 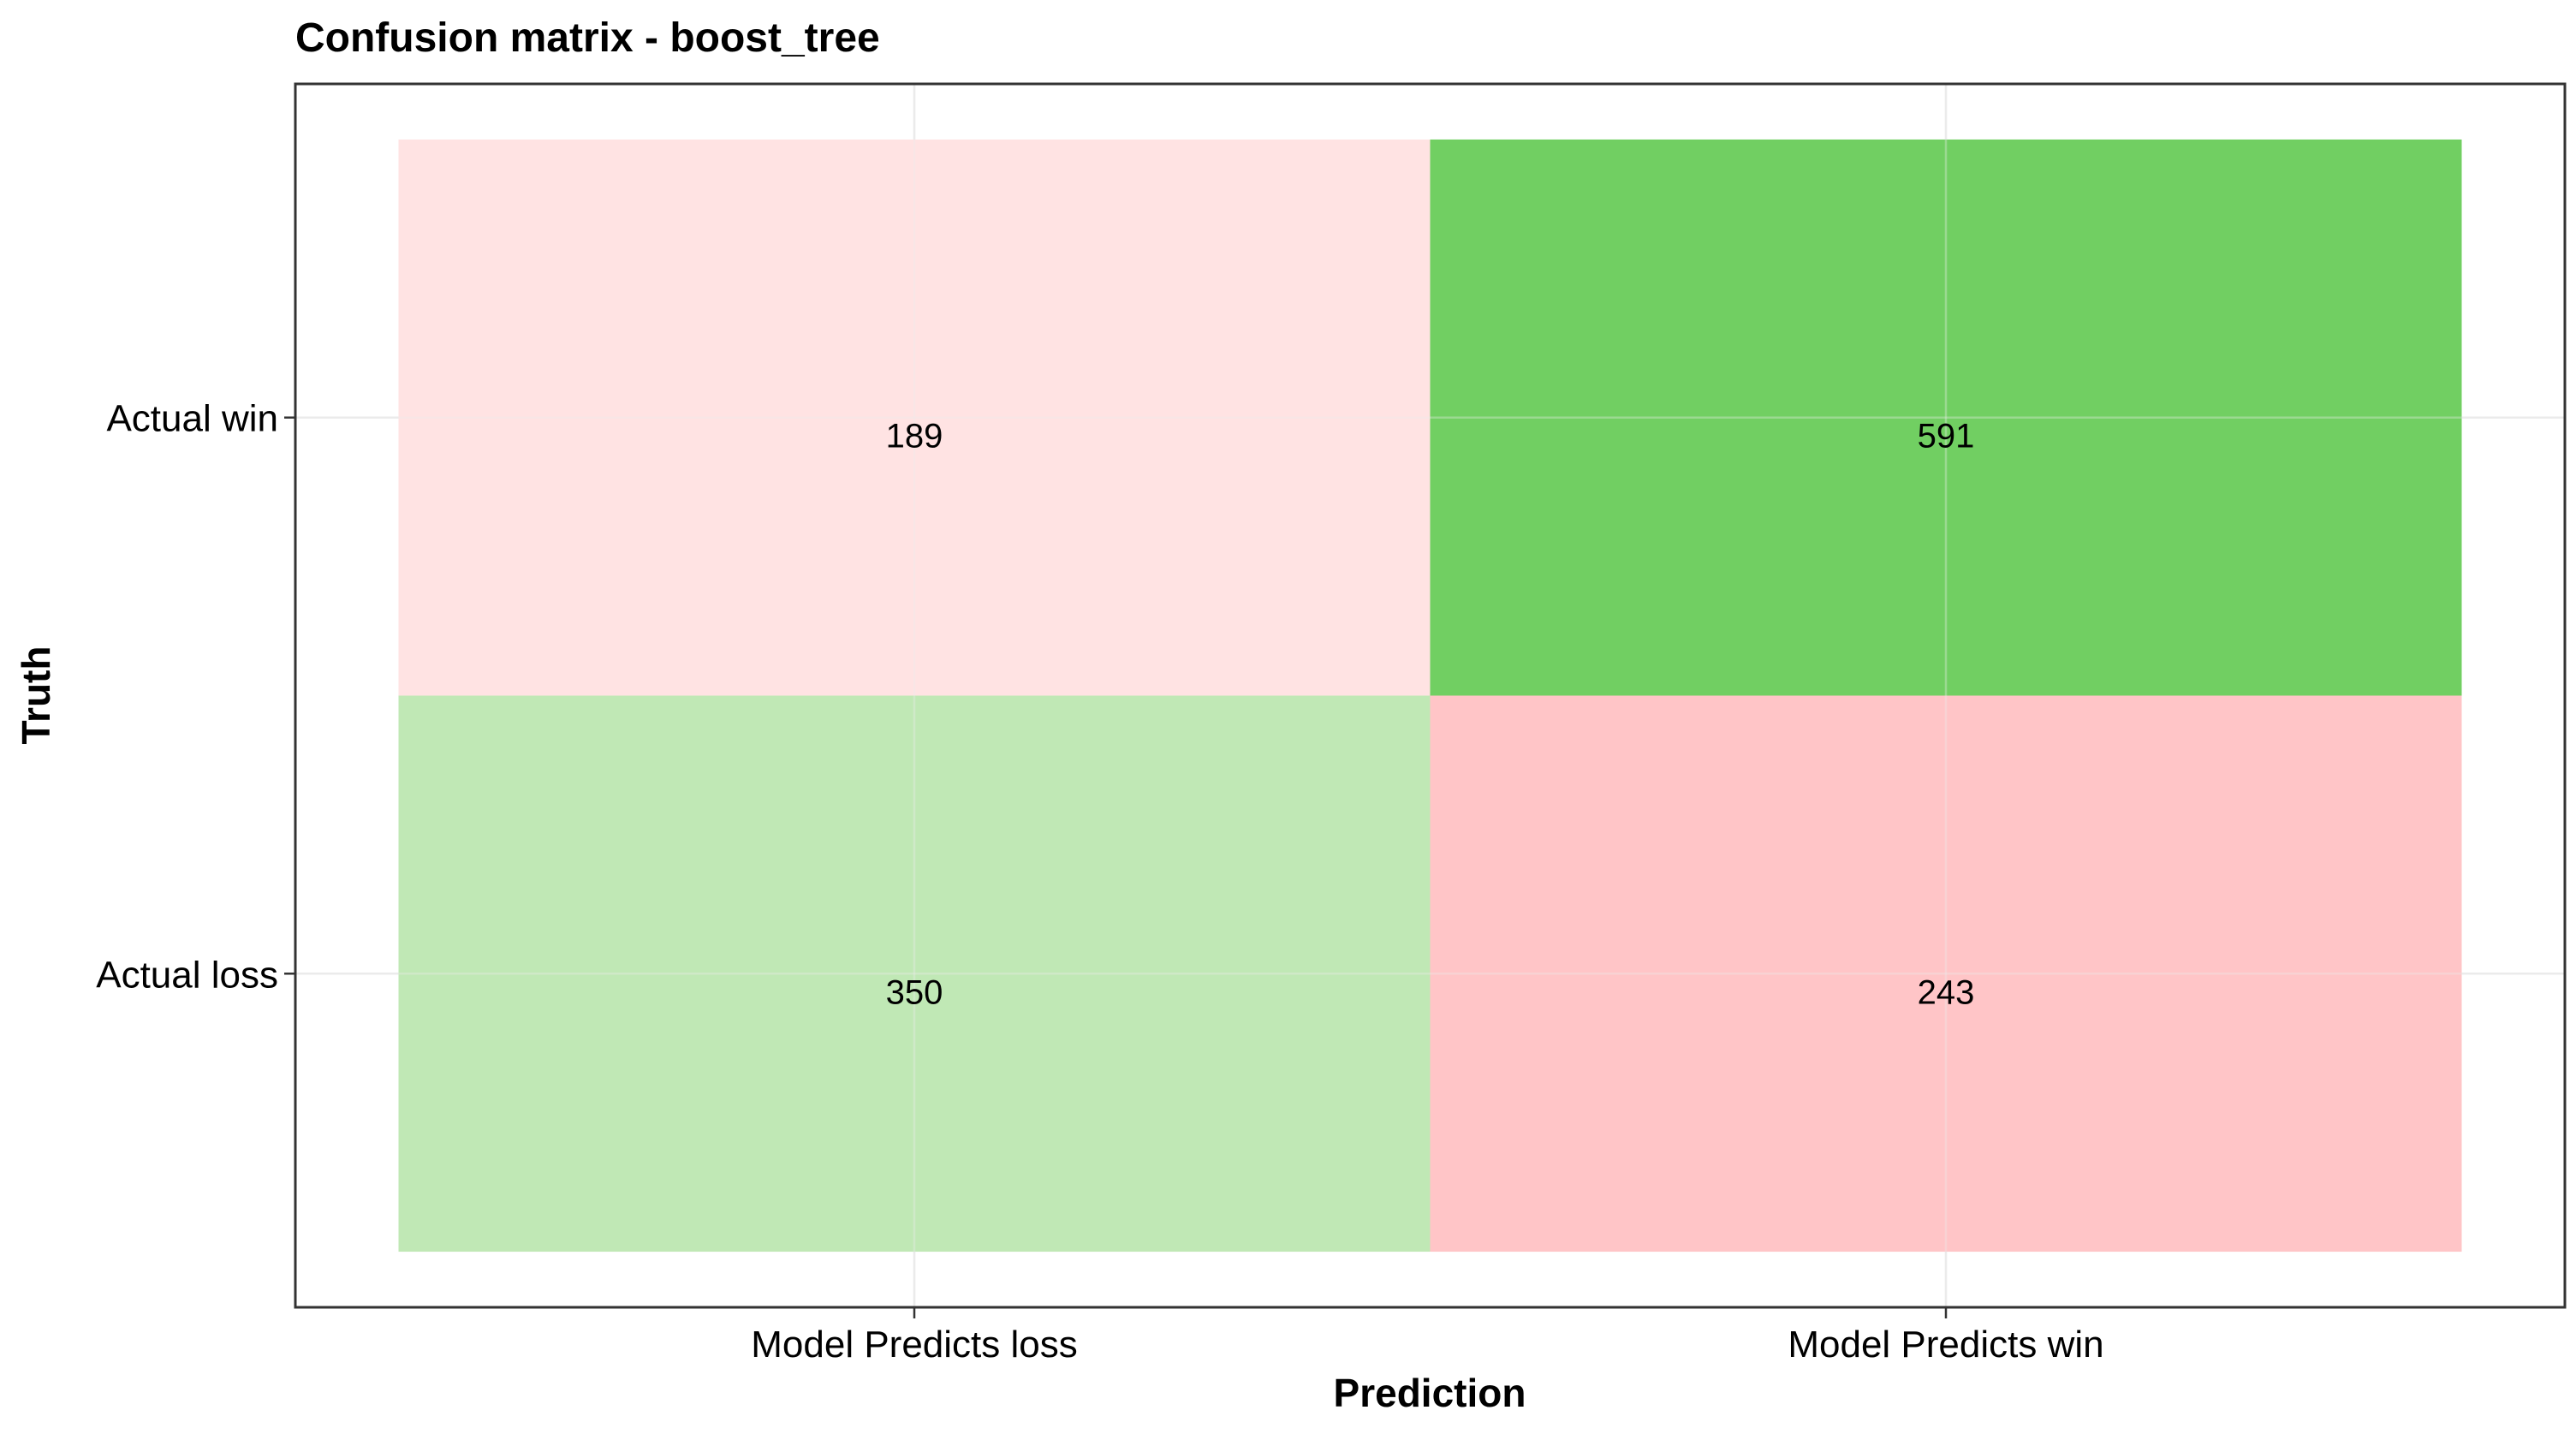 What do you see at coordinates (1945, 1345) in the screenshot?
I see `x-tick-label: Model Predicts win` at bounding box center [1945, 1345].